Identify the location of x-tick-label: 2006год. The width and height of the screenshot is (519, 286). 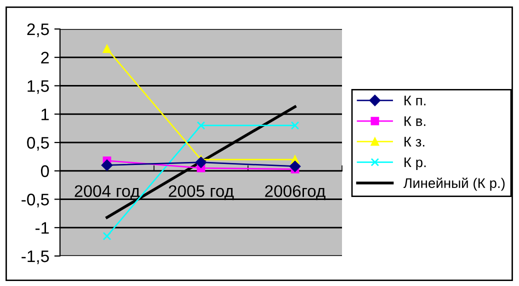
(295, 192).